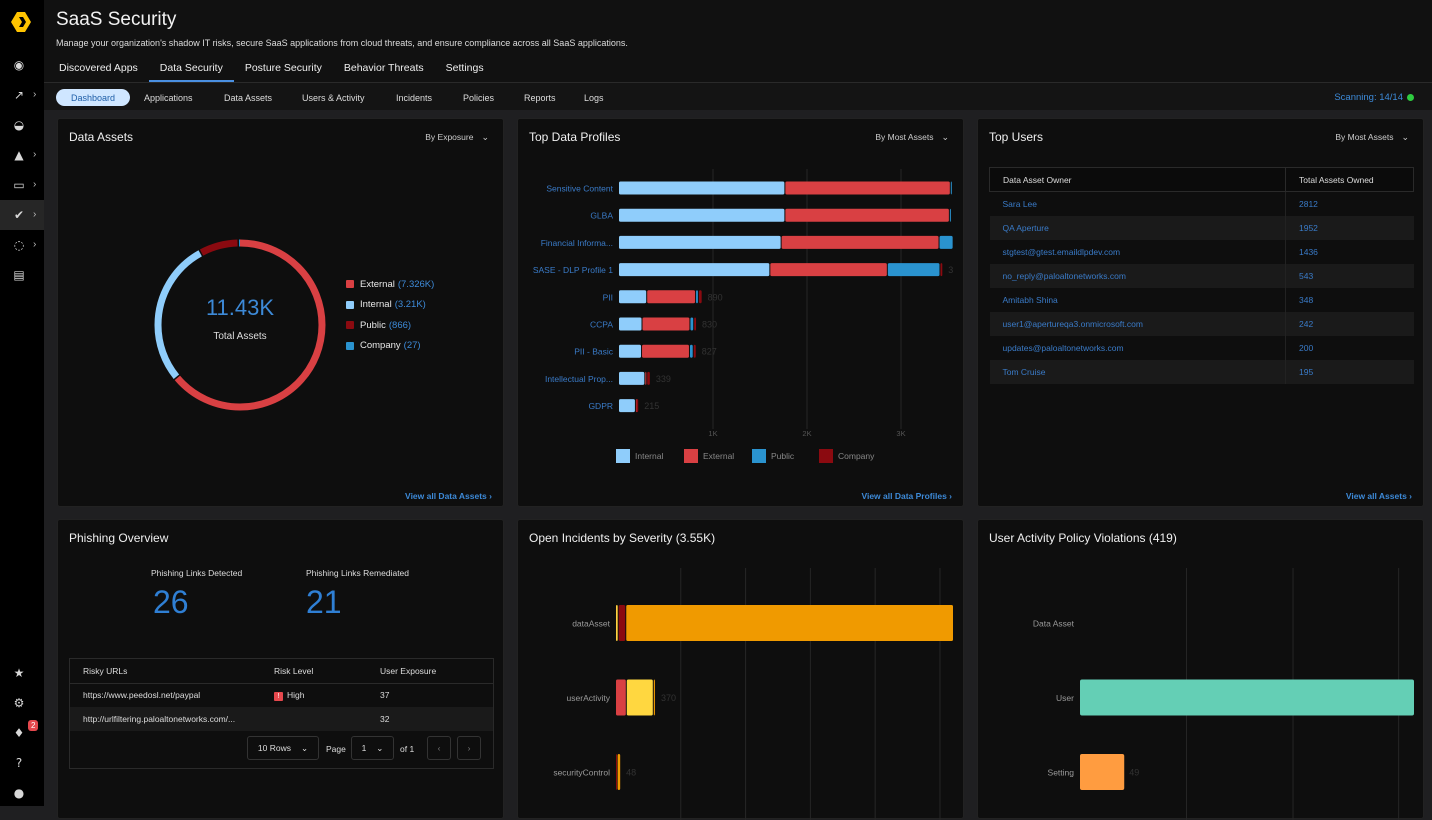  I want to click on category-label: SASE - DLP Profile 1, so click(573, 270).